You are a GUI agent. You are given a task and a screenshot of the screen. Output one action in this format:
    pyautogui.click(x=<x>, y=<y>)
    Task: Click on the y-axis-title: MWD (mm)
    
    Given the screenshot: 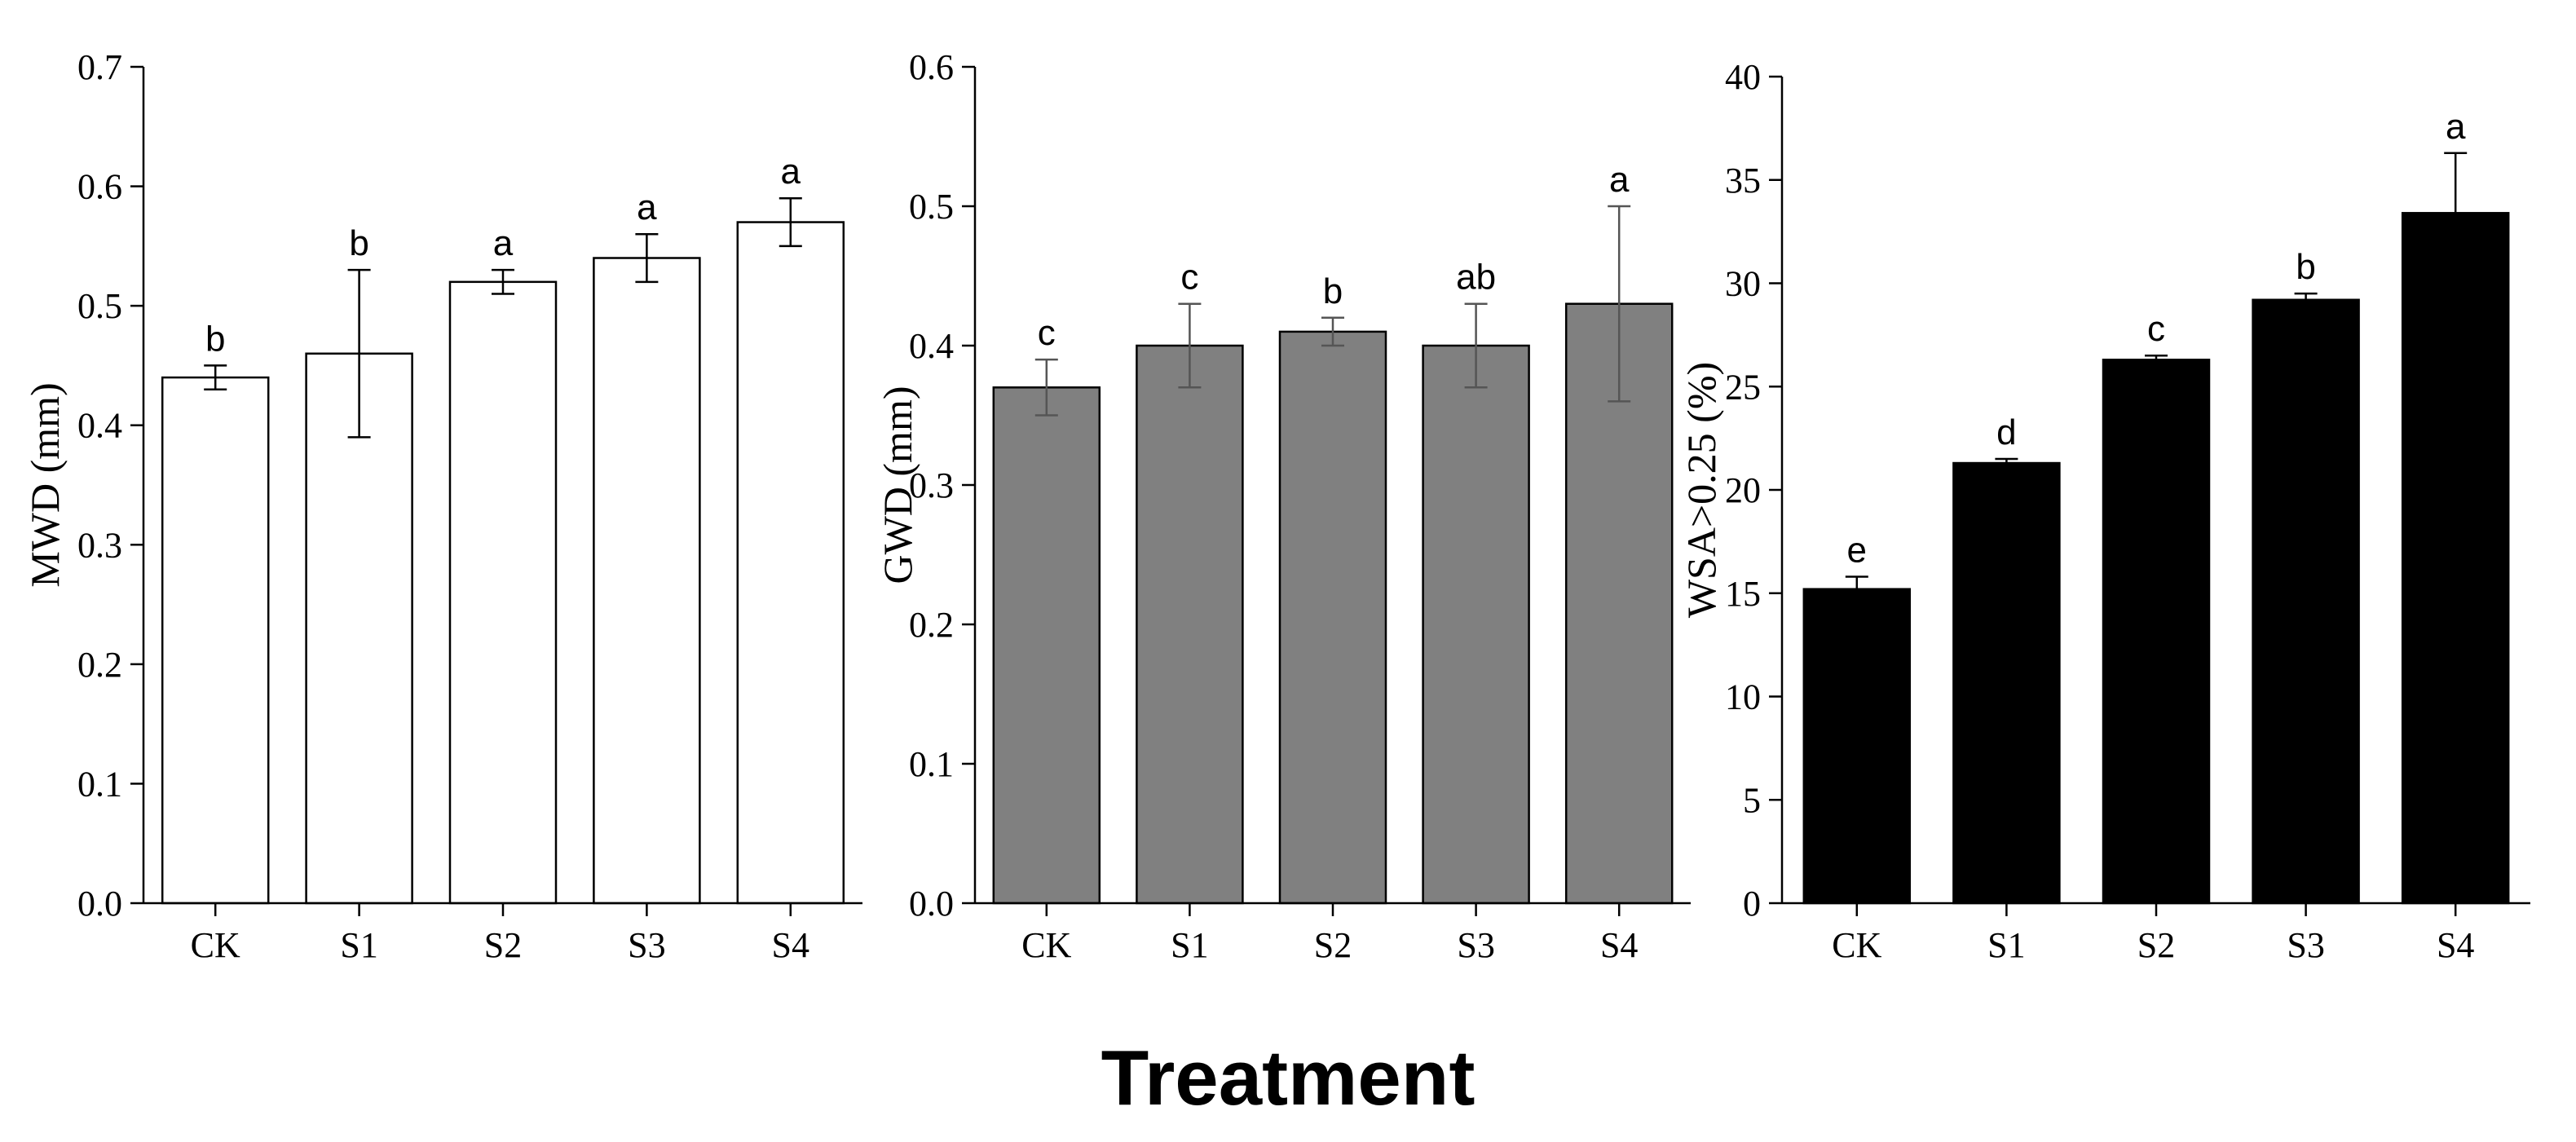 What is the action you would take?
    pyautogui.click(x=45, y=484)
    